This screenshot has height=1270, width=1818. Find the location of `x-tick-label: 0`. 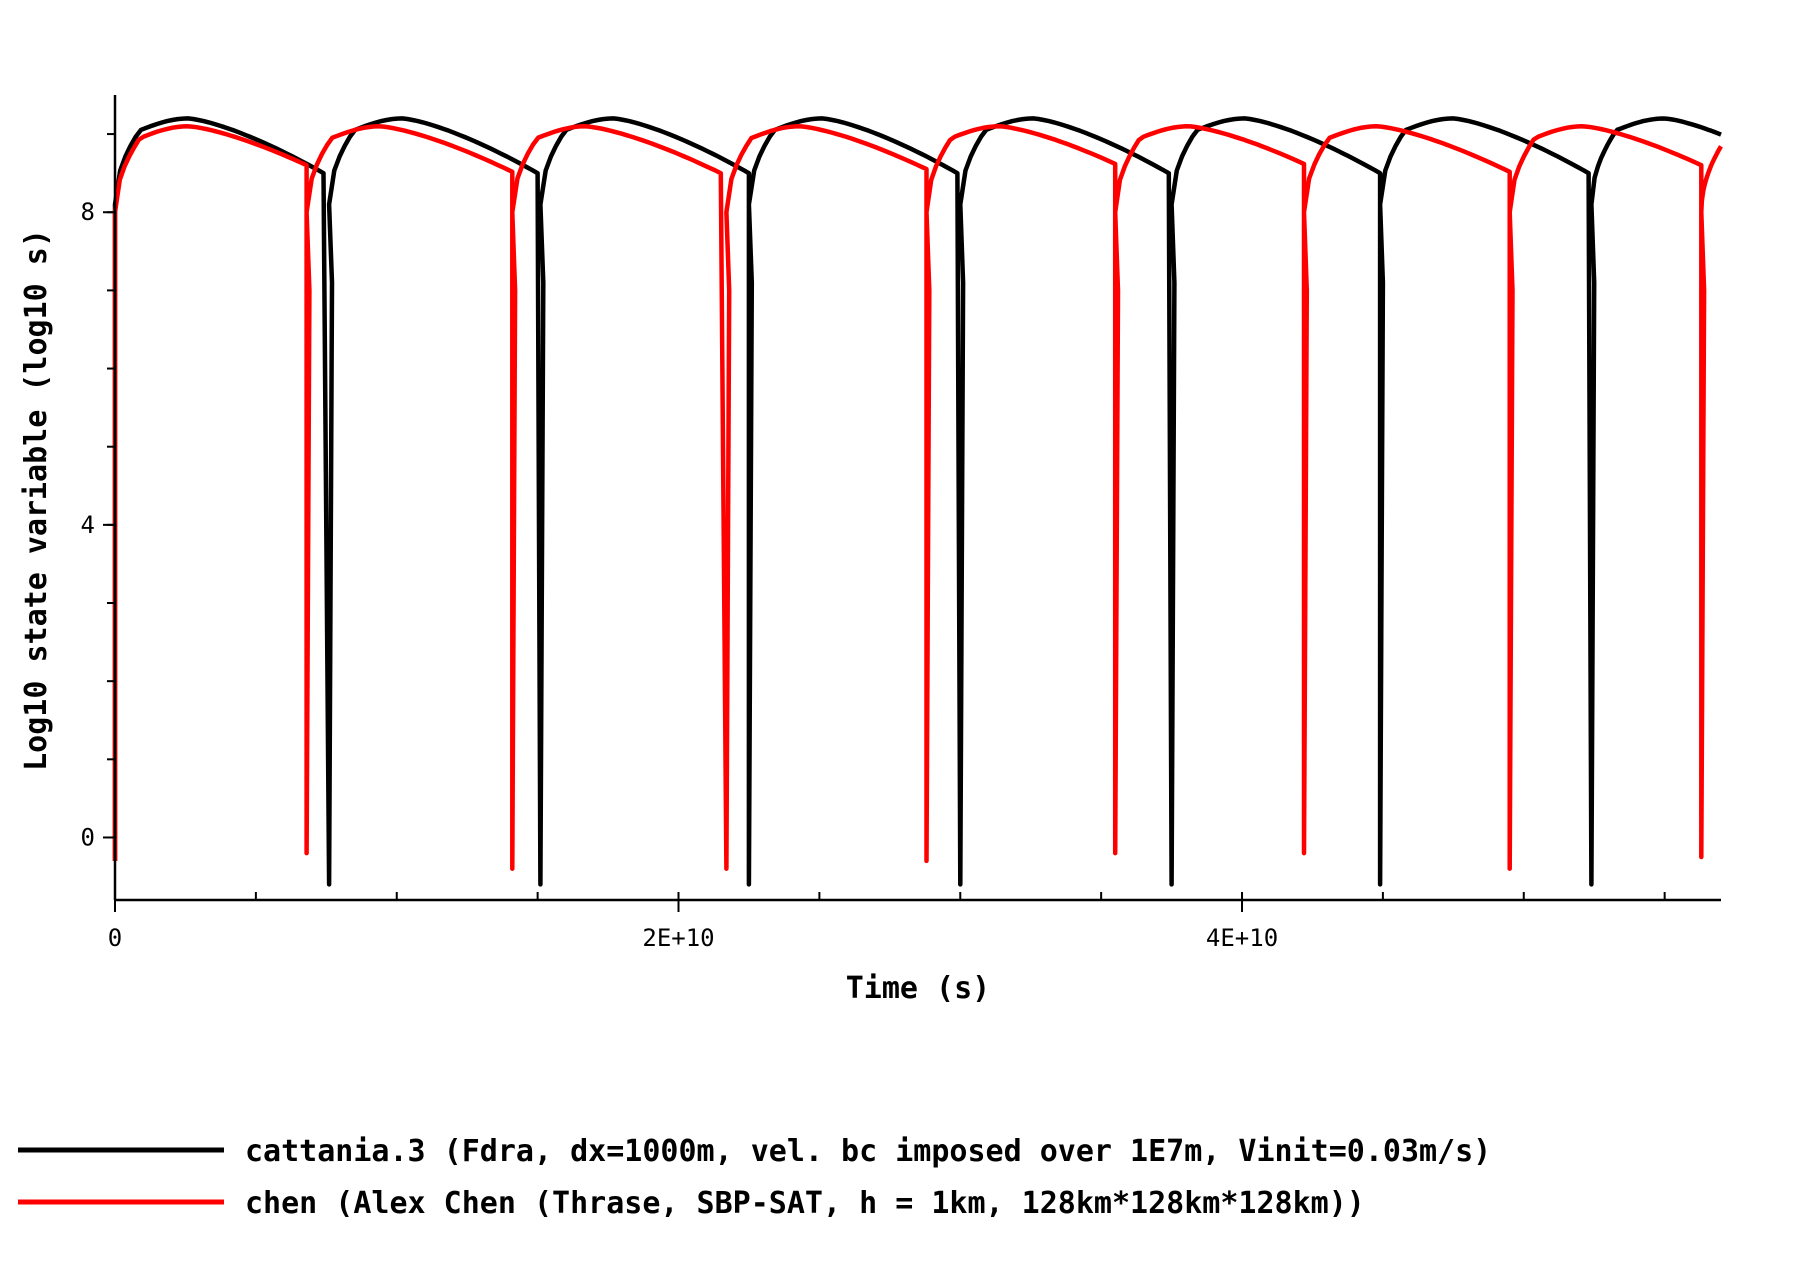

x-tick-label: 0 is located at coordinates (115, 938).